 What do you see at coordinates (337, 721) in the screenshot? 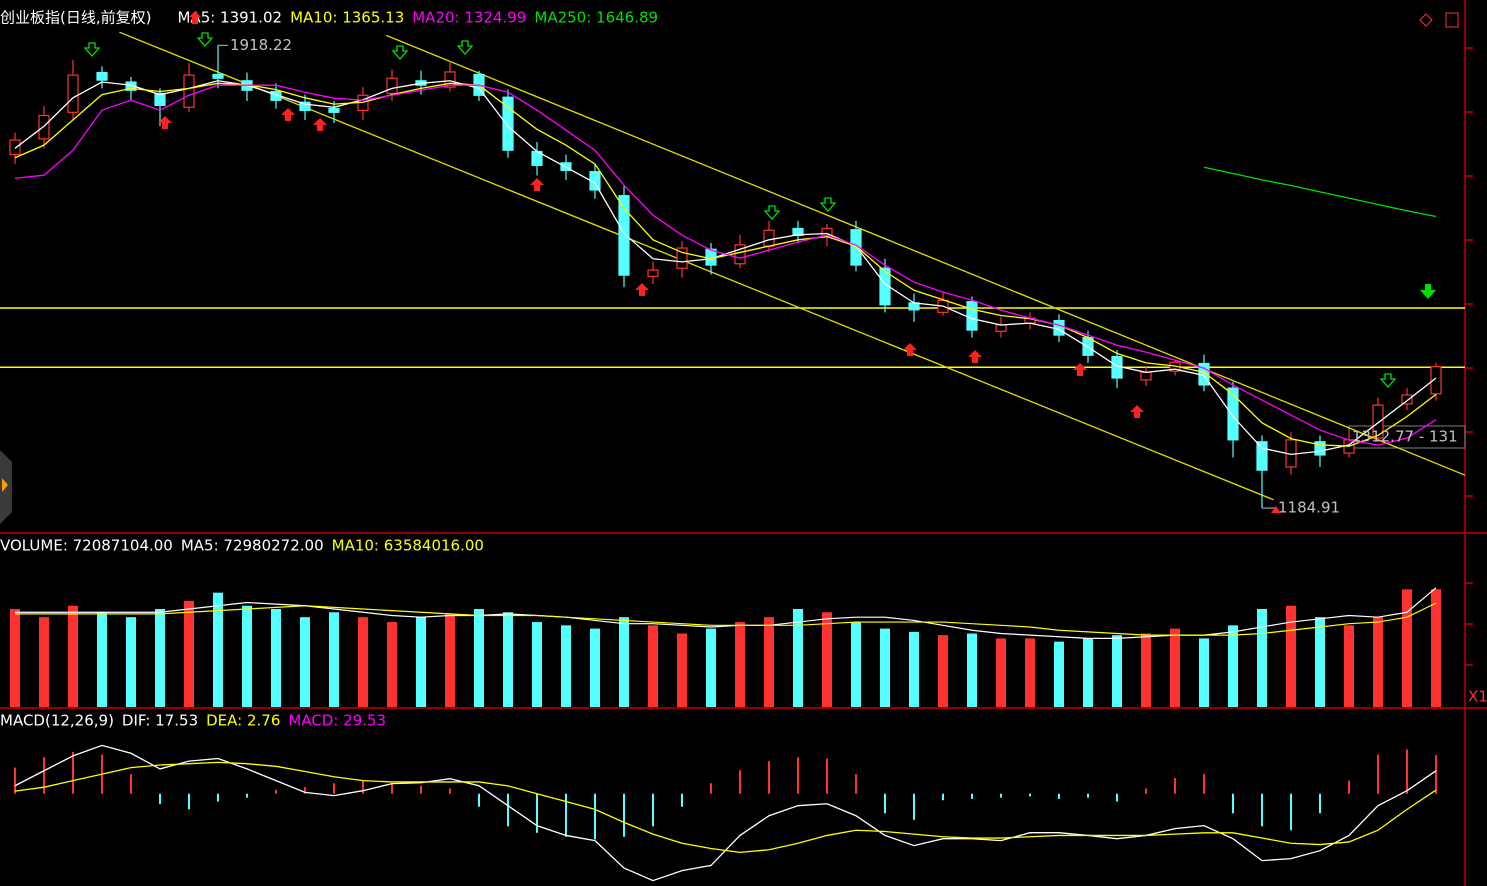
I see `header-label: MACD: 29.53` at bounding box center [337, 721].